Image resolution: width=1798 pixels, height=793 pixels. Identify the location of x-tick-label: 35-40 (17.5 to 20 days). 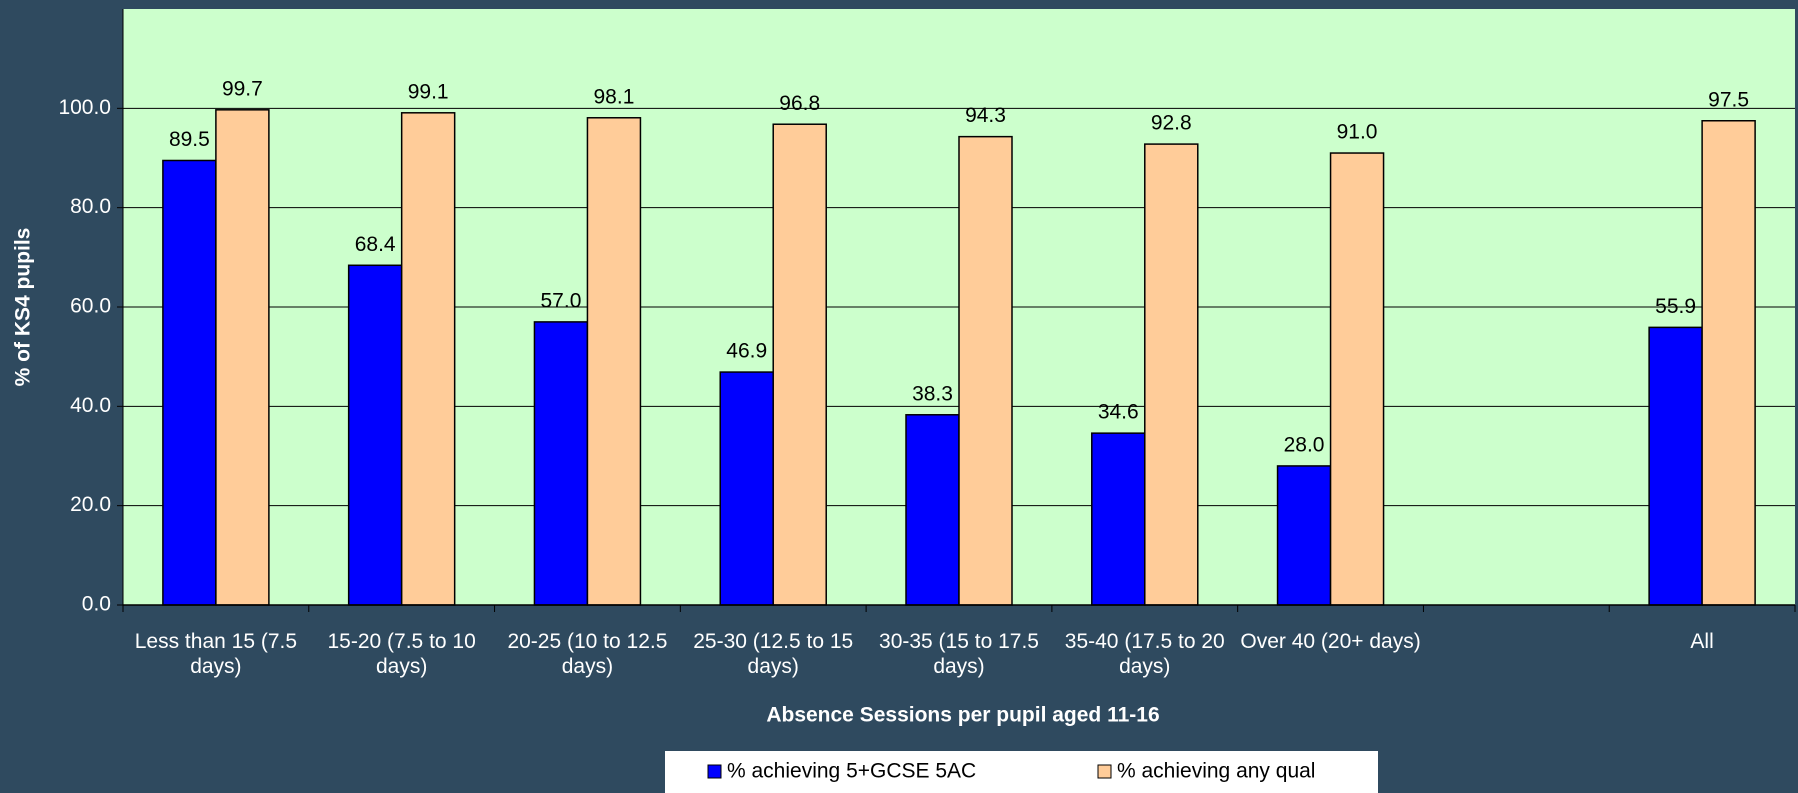
(1144, 654).